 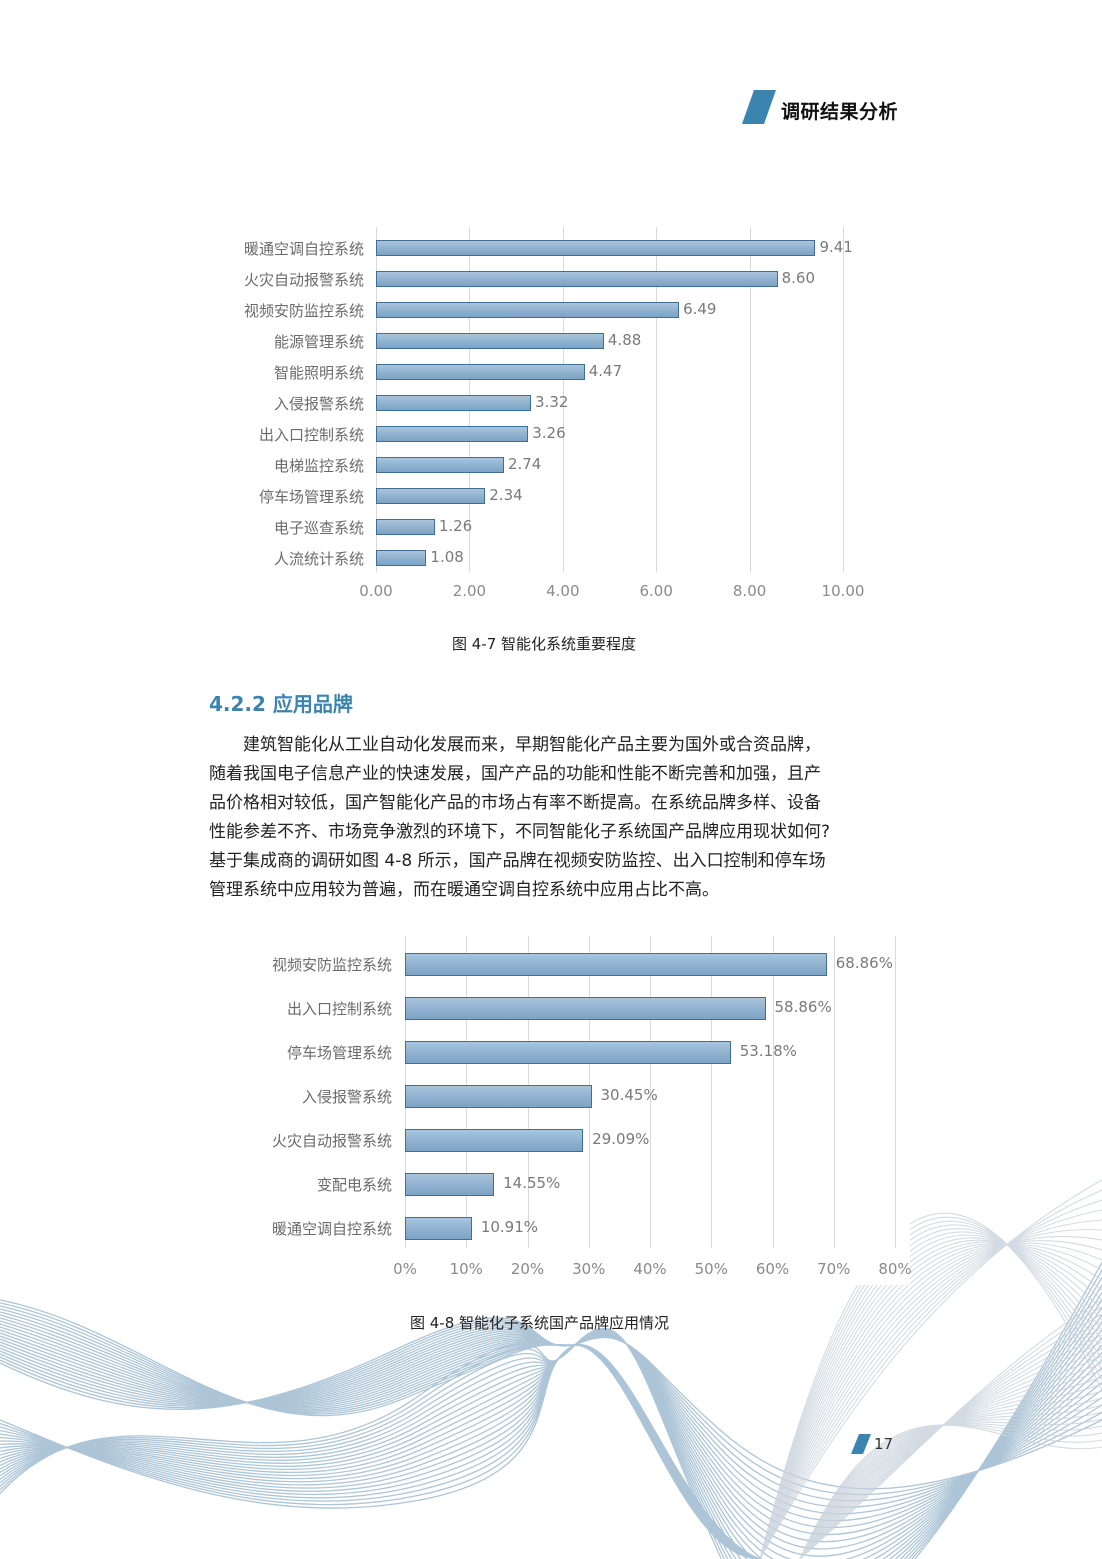 I want to click on bar-value-label: 68.86%, so click(x=864, y=963).